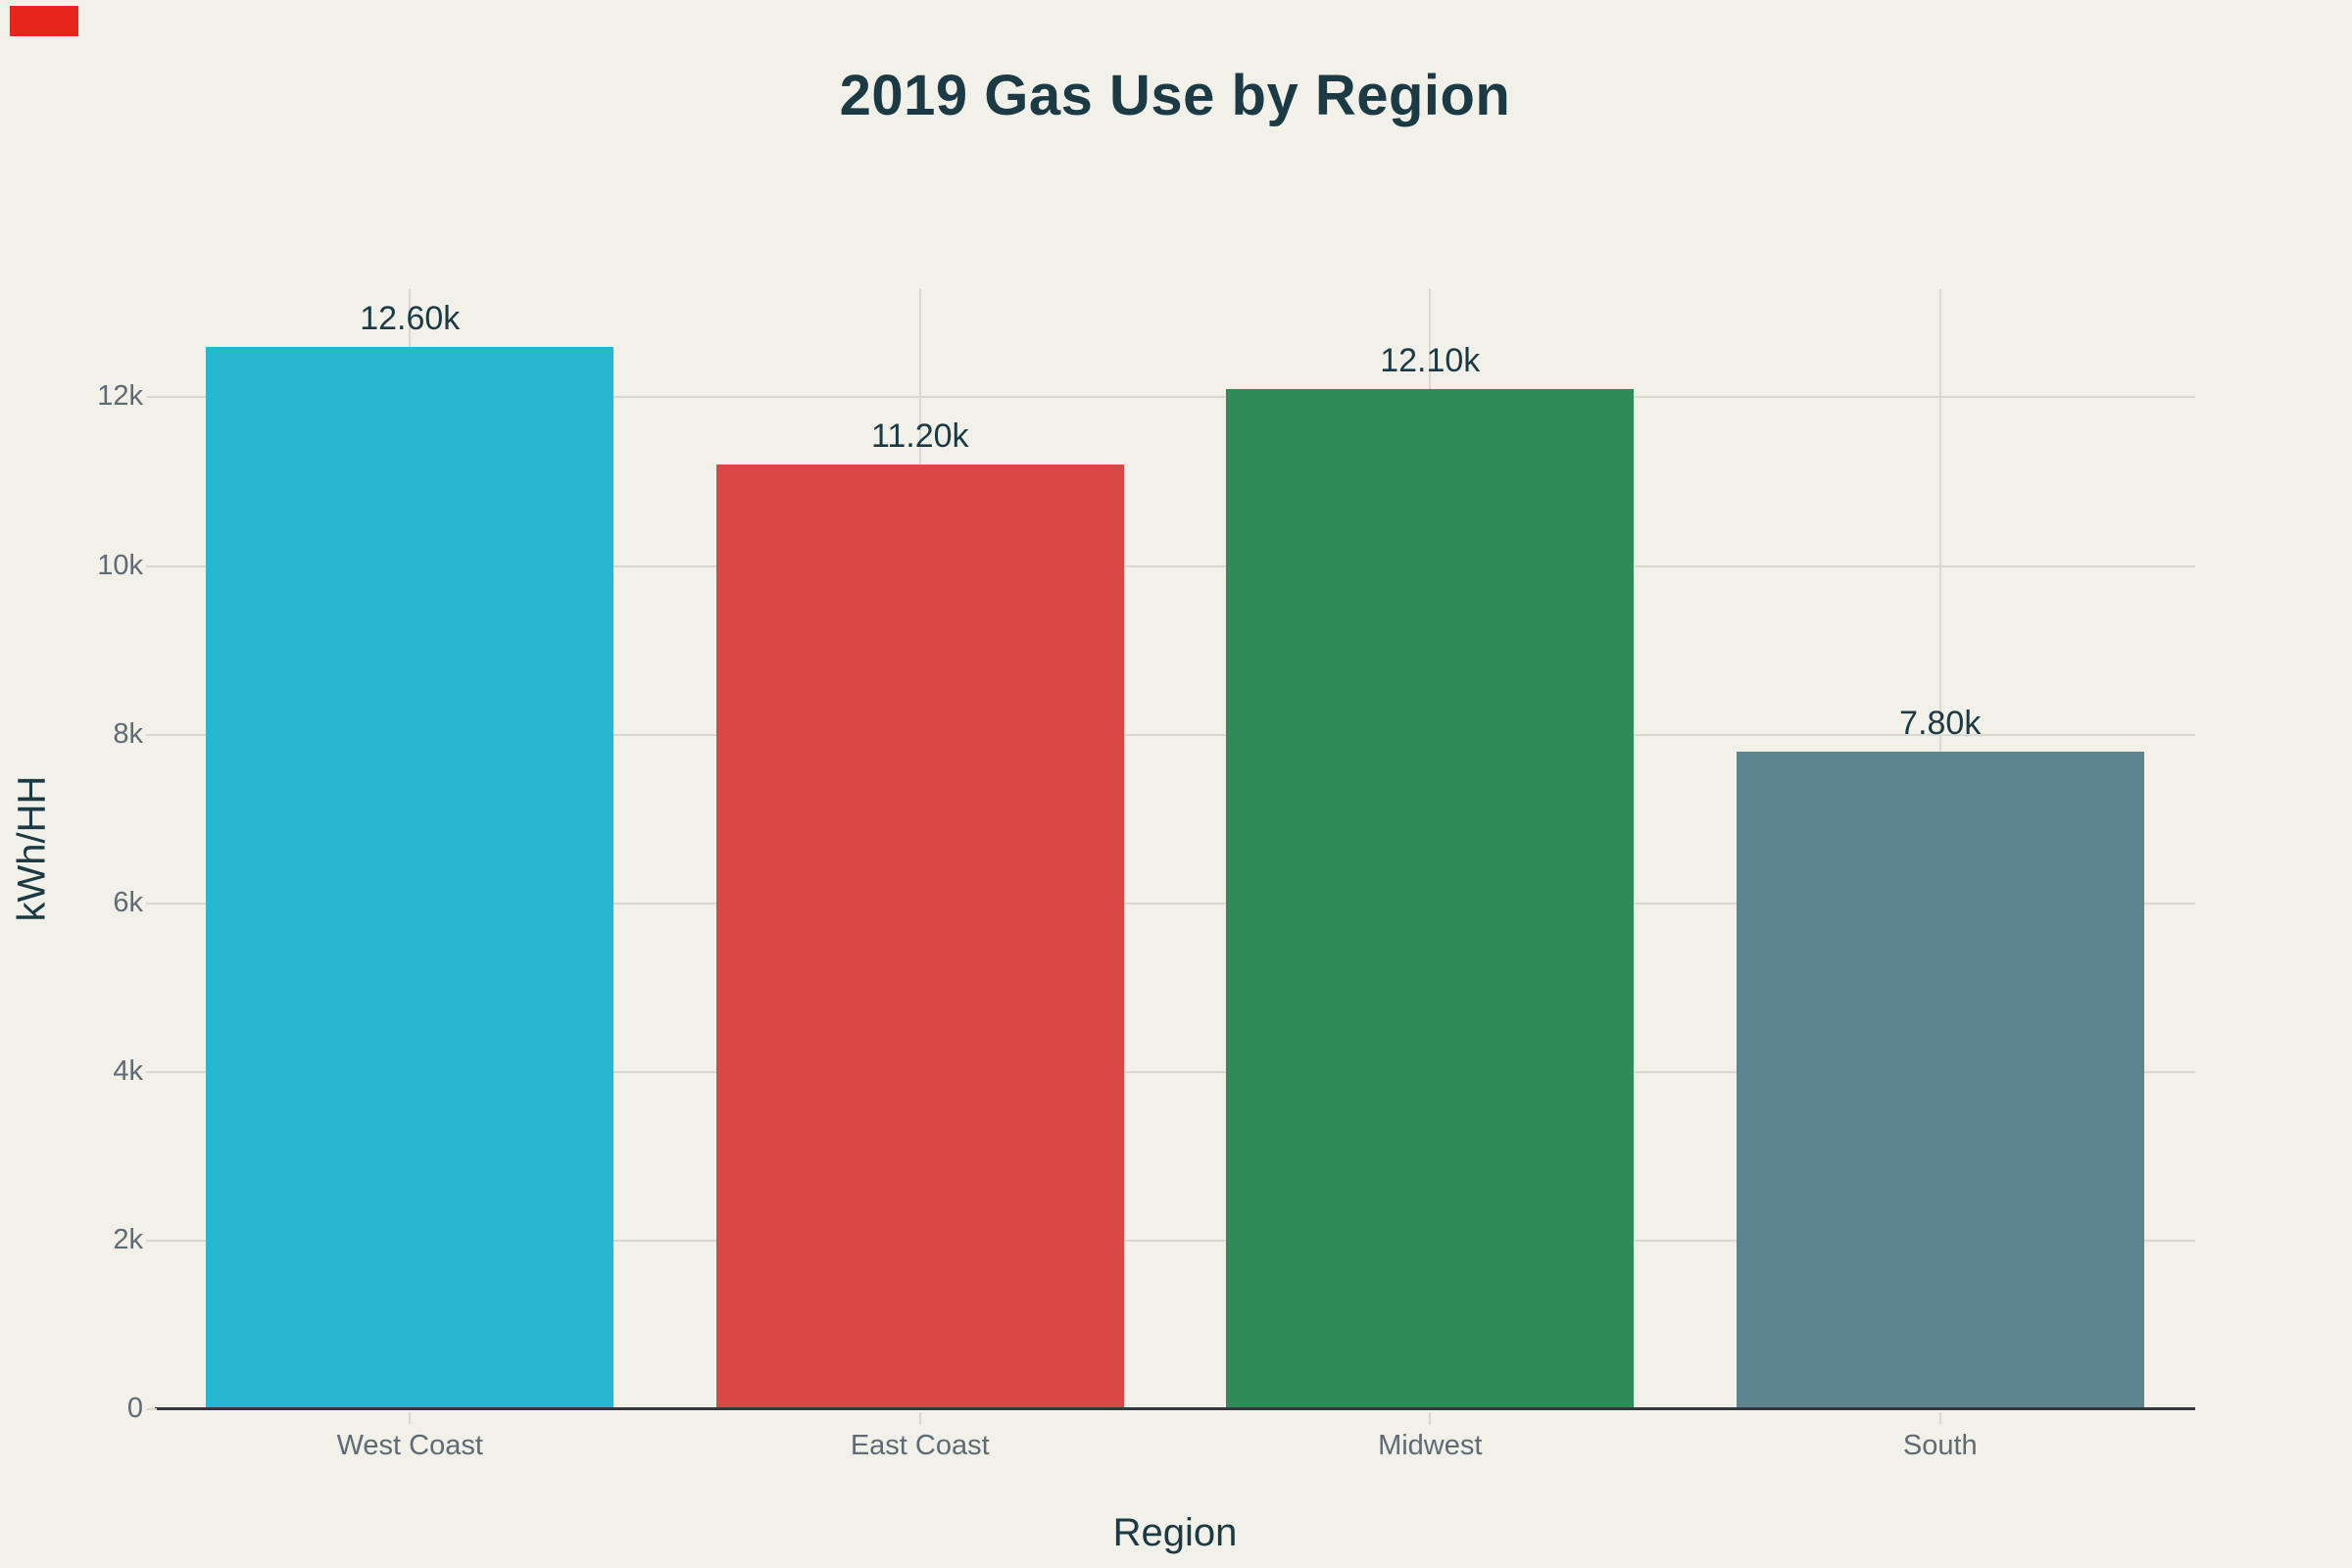 This screenshot has width=2352, height=1568. What do you see at coordinates (1175, 95) in the screenshot?
I see `chart-title: 2019 Gas Use by Region` at bounding box center [1175, 95].